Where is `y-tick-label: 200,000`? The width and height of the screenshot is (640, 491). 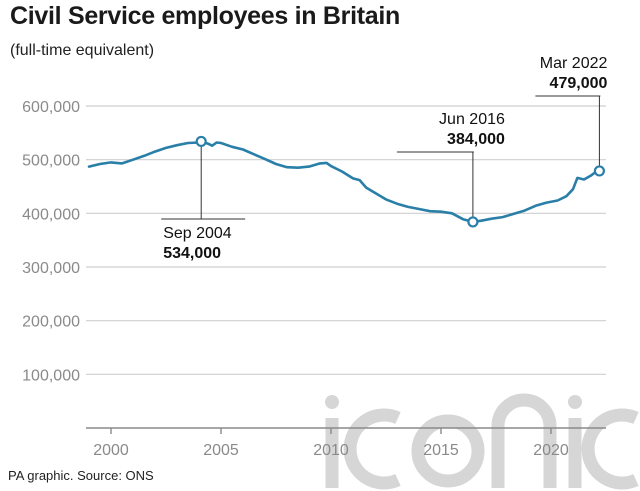 y-tick-label: 200,000 is located at coordinates (51, 322).